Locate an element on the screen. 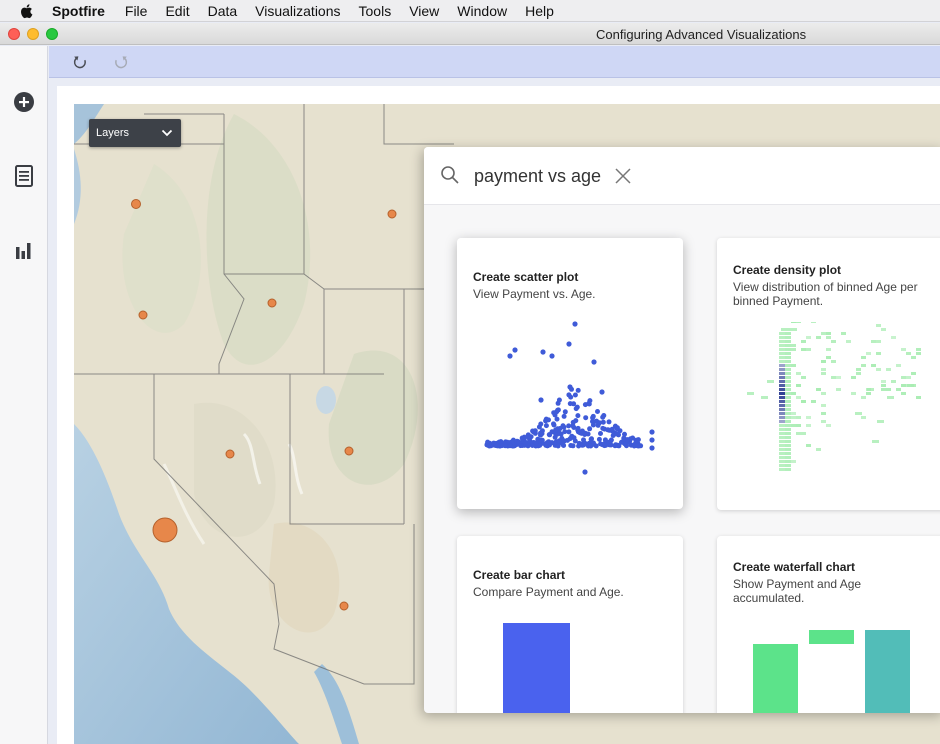 This screenshot has width=940, height=744. bar-preview-bar is located at coordinates (536, 668).